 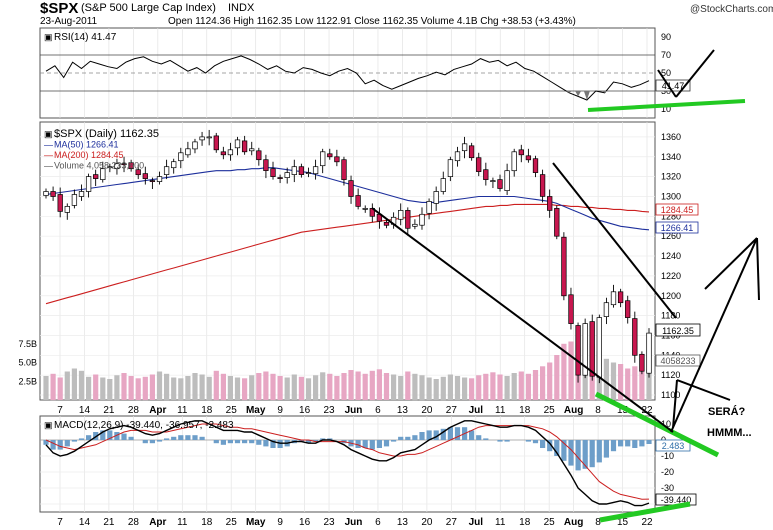 I want to click on price-tick-label: 1320, so click(x=671, y=177).